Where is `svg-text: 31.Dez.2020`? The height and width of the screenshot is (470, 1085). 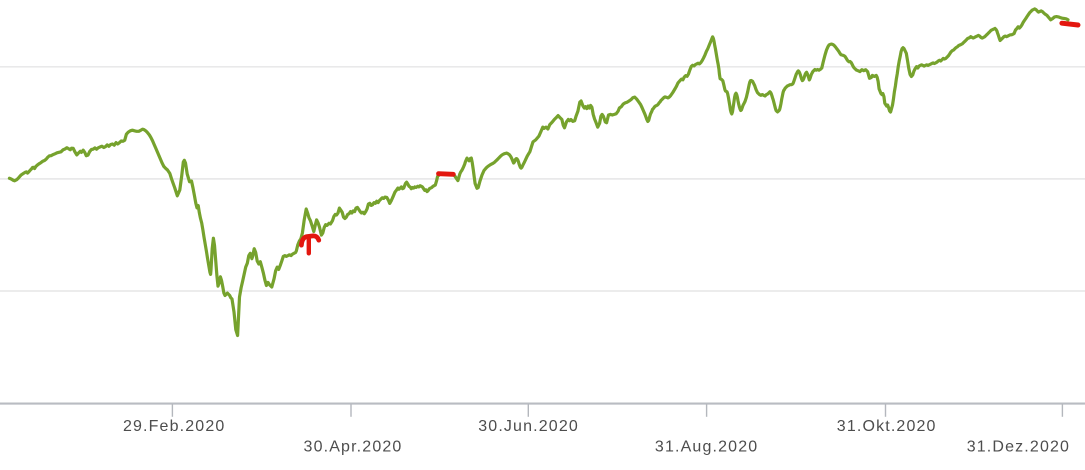
svg-text: 31.Dez.2020 is located at coordinates (1018, 447).